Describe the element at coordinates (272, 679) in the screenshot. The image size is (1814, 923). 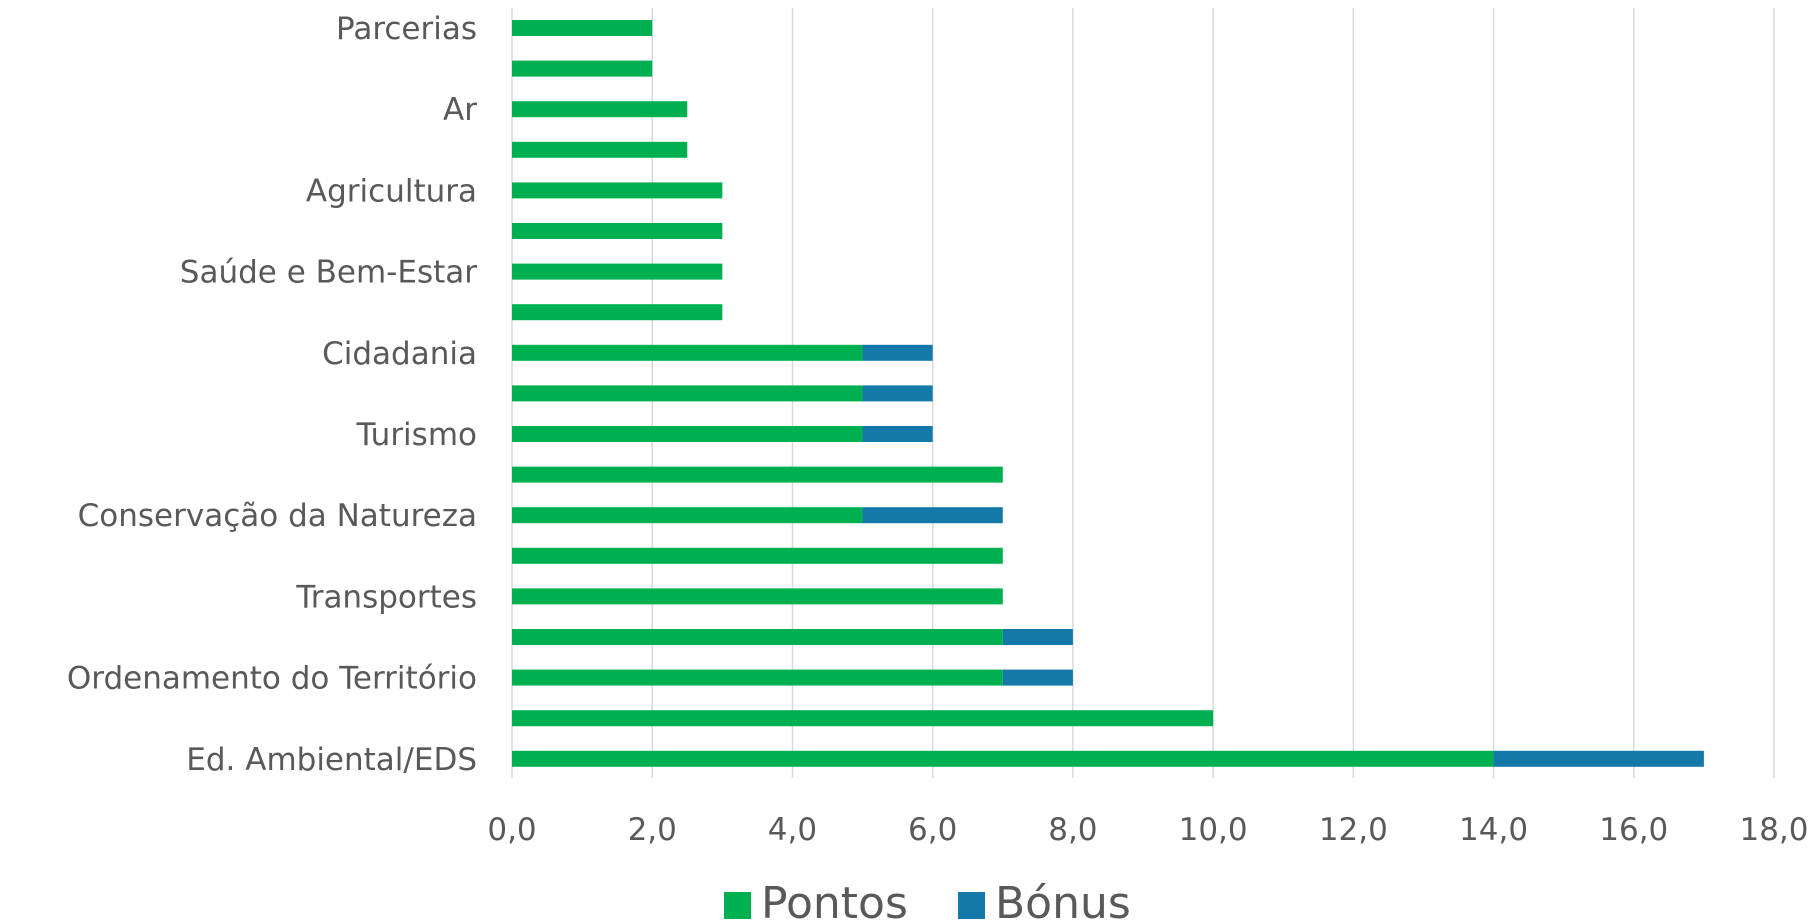
I see `category-label: Ordenamento do Território` at that location.